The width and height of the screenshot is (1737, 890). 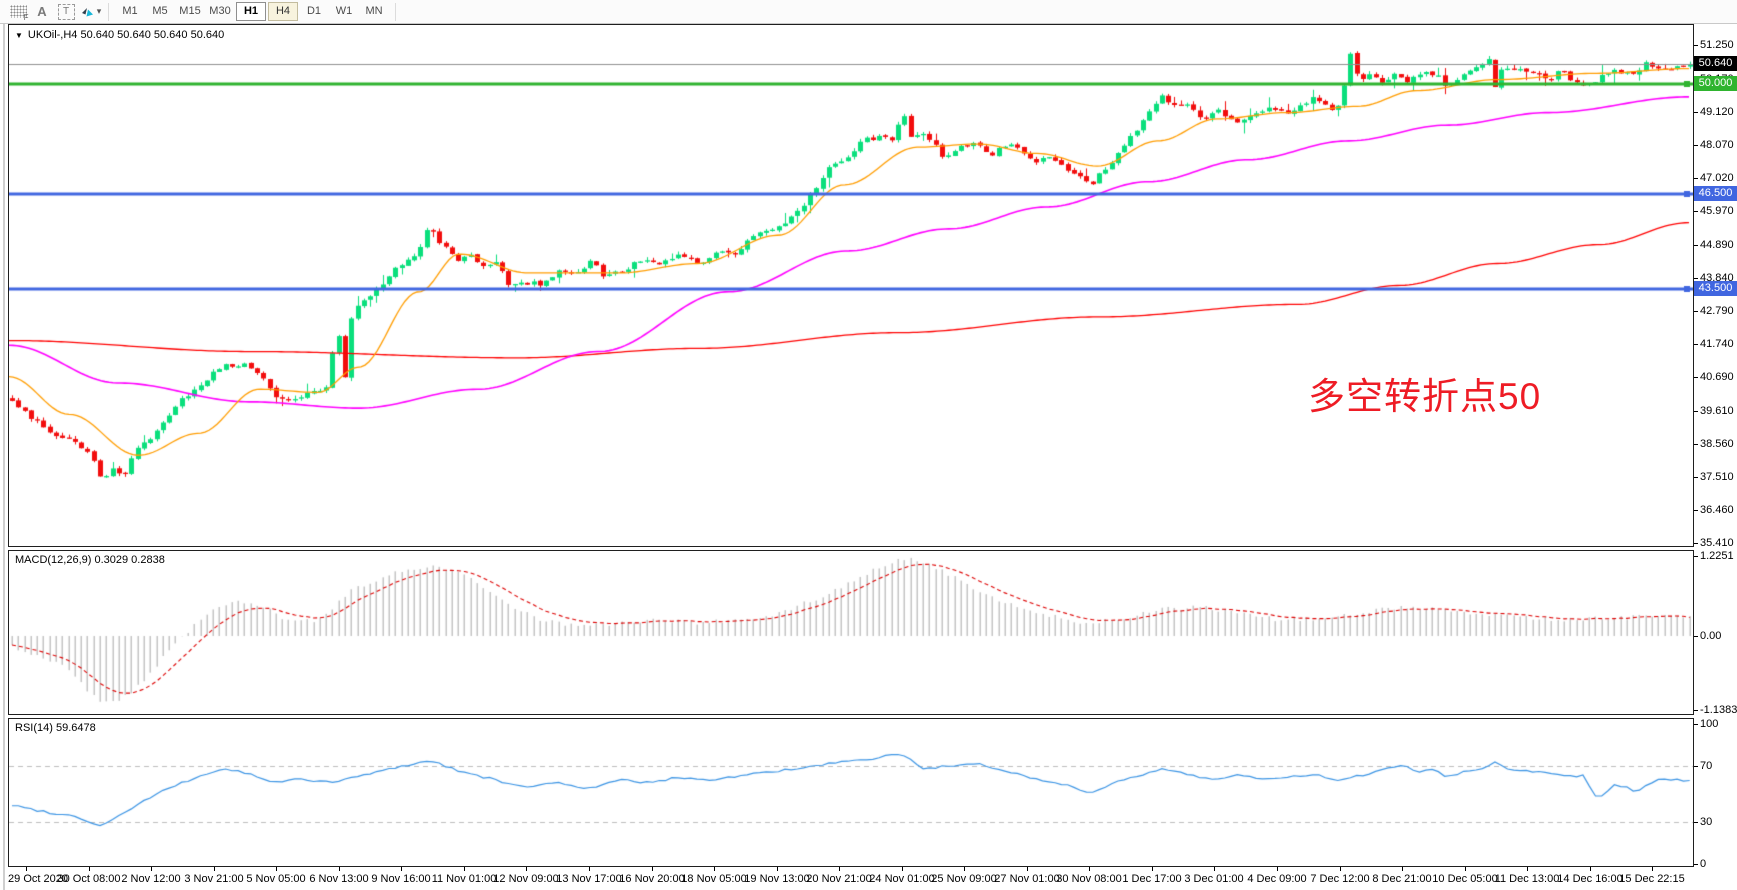 What do you see at coordinates (1402, 879) in the screenshot?
I see `time-axis-label: 8 Dec 21:00` at bounding box center [1402, 879].